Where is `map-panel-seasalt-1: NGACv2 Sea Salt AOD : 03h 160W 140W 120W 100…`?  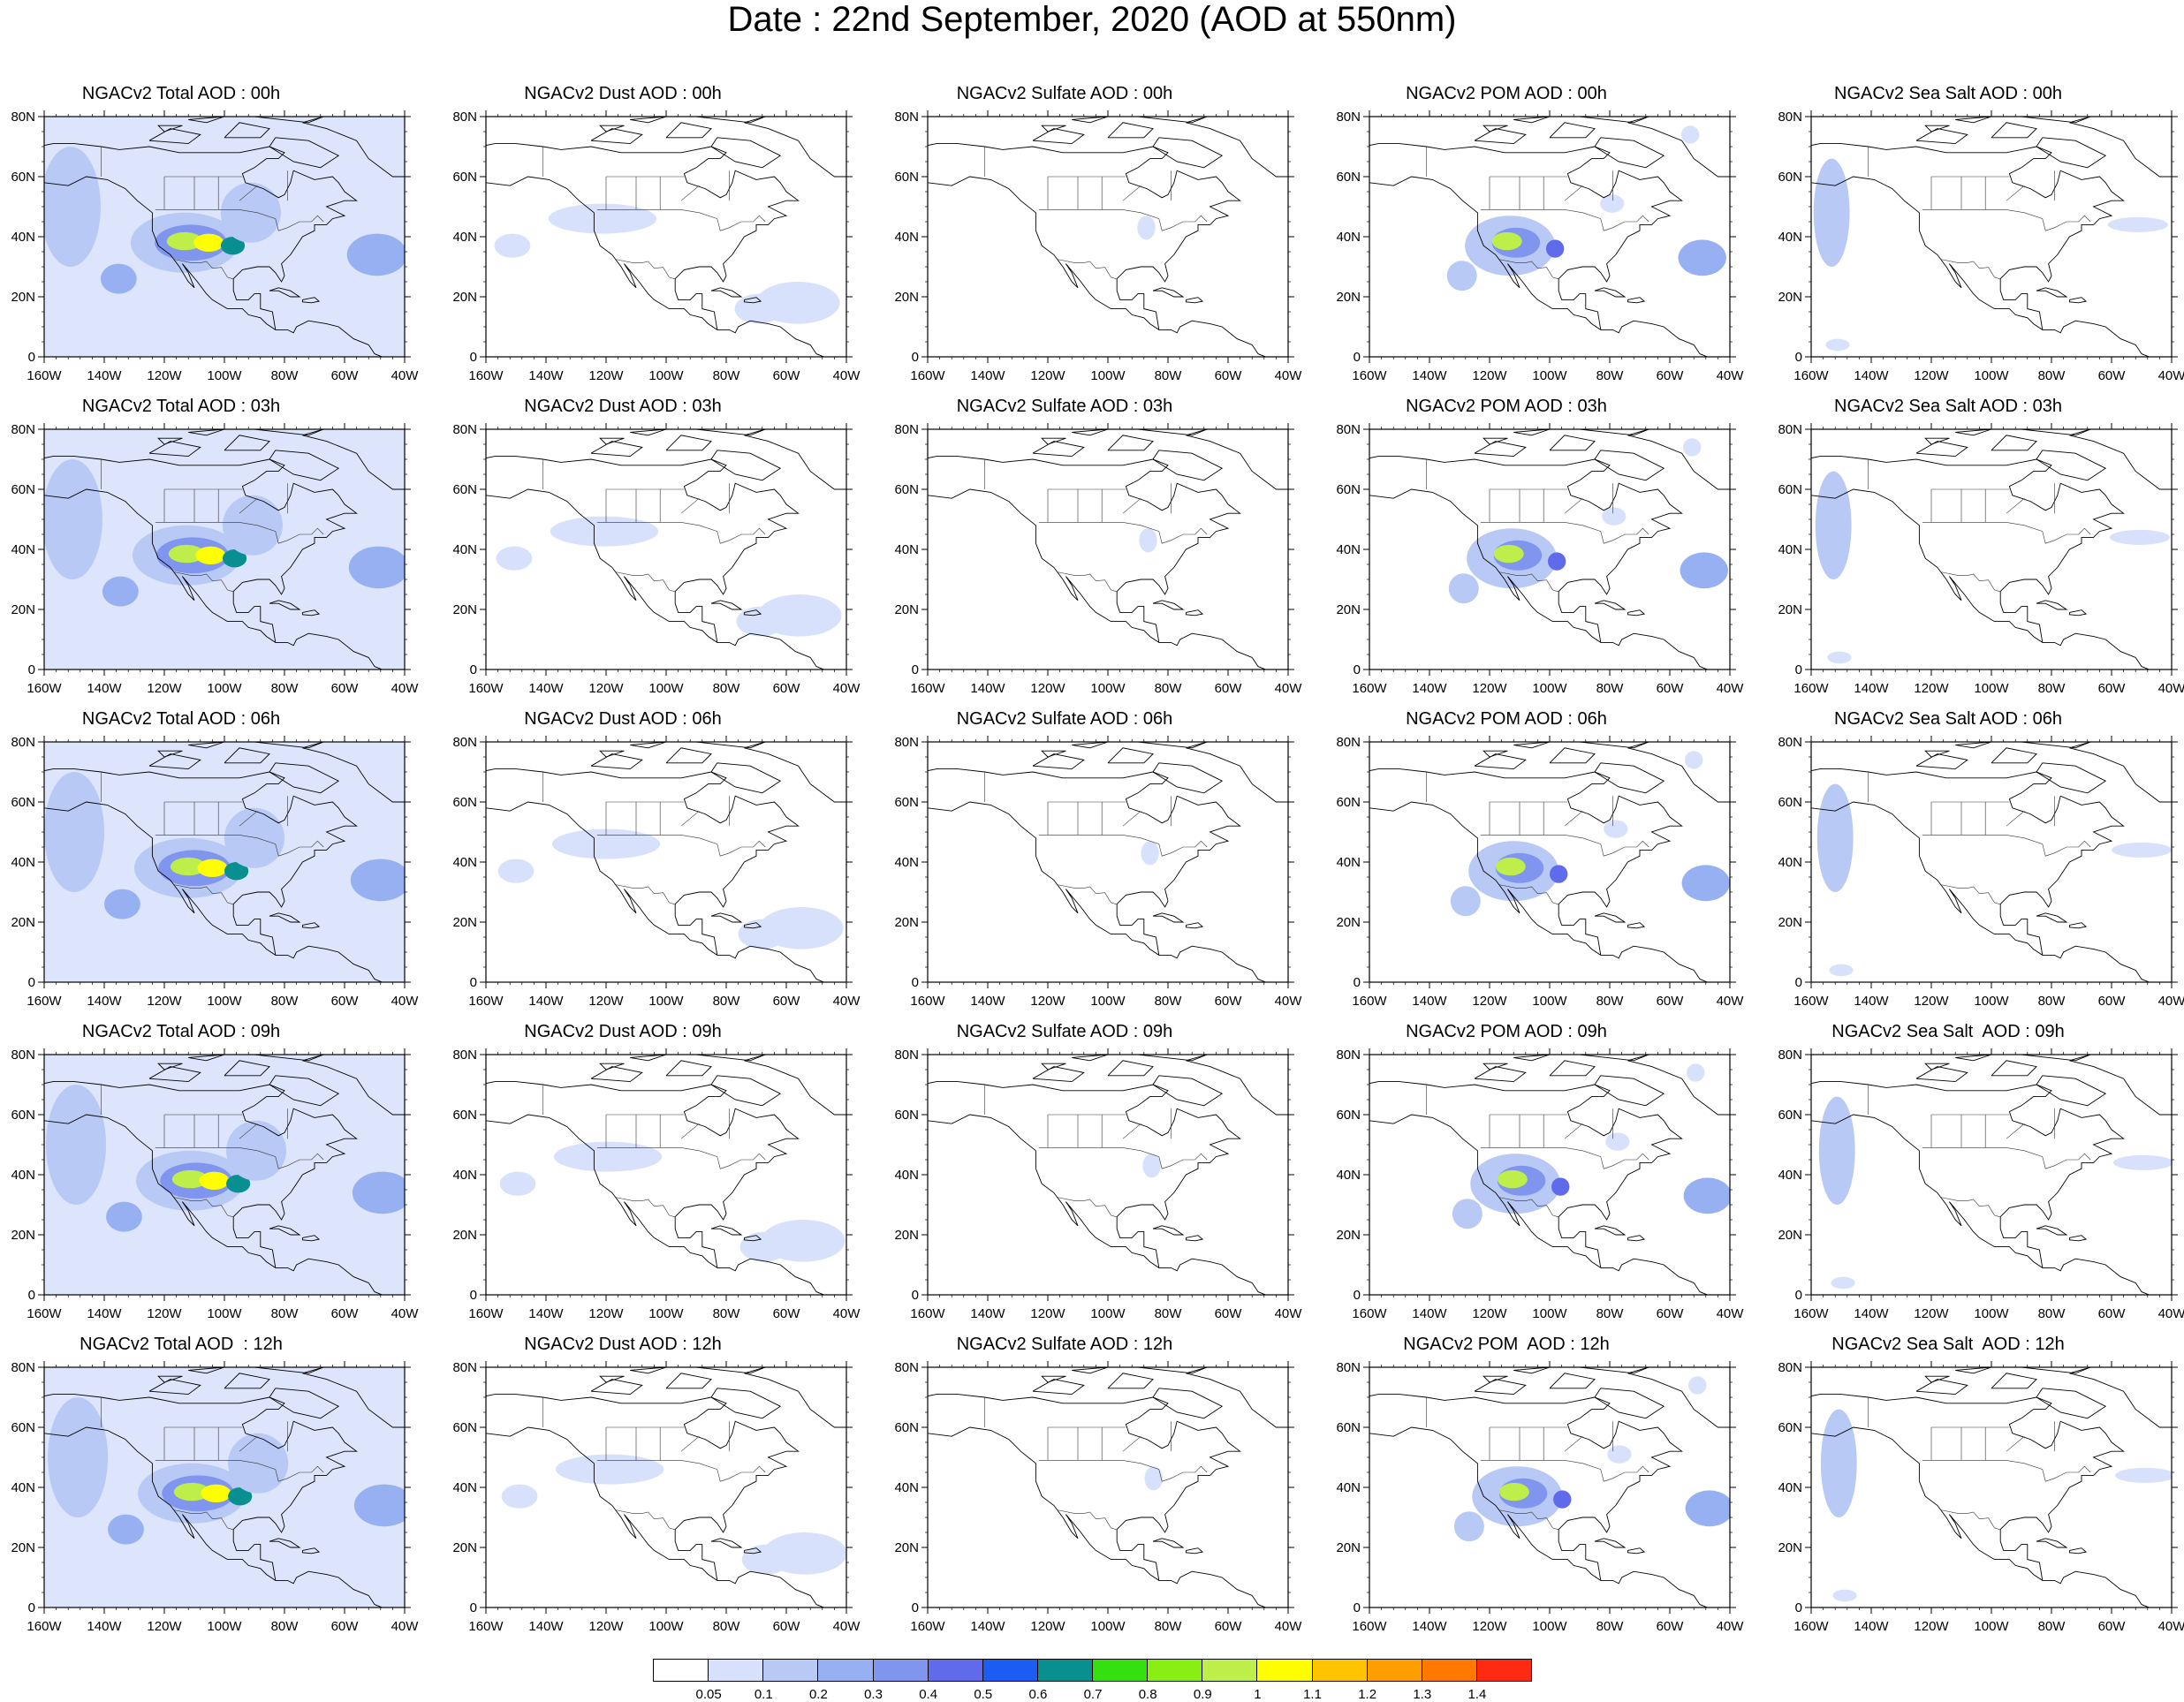 map-panel-seasalt-1: NGACv2 Sea Salt AOD : 03h 160W 140W 120W 100… is located at coordinates (1975, 543).